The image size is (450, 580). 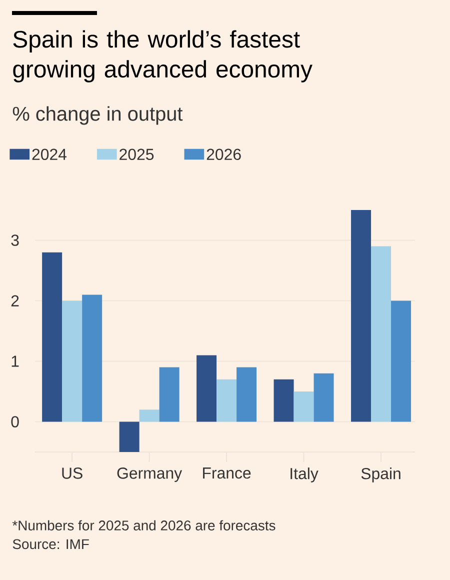 What do you see at coordinates (97, 115) in the screenshot?
I see `chart-subtitle: % change in output` at bounding box center [97, 115].